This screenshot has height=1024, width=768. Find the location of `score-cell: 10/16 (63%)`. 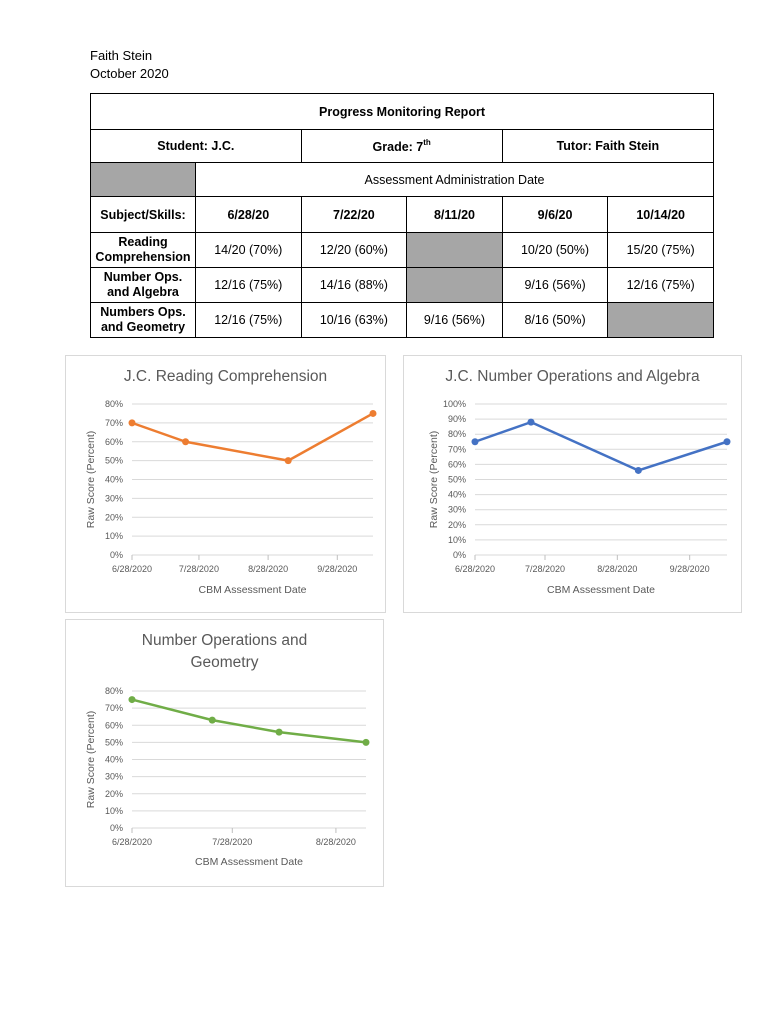

score-cell: 10/16 (63%) is located at coordinates (354, 320).